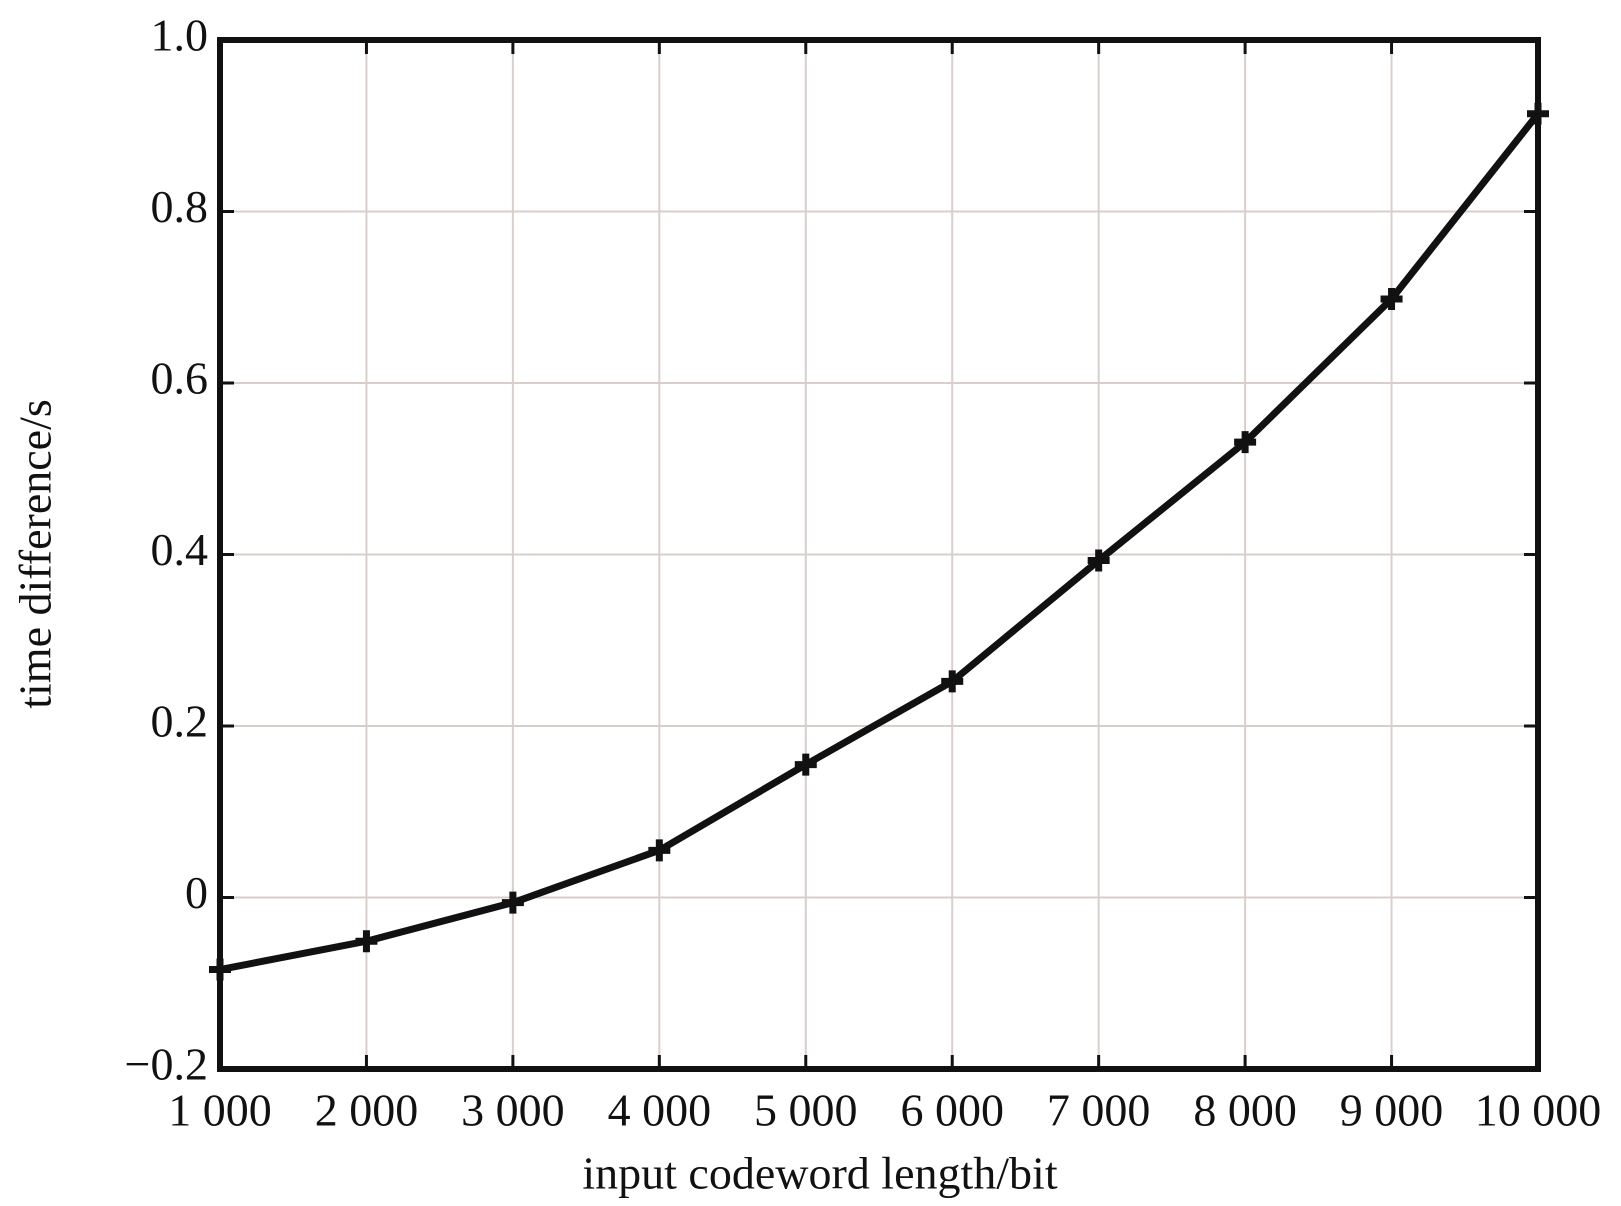  What do you see at coordinates (819, 1173) in the screenshot?
I see `x-axis-label: input codeword length/bit` at bounding box center [819, 1173].